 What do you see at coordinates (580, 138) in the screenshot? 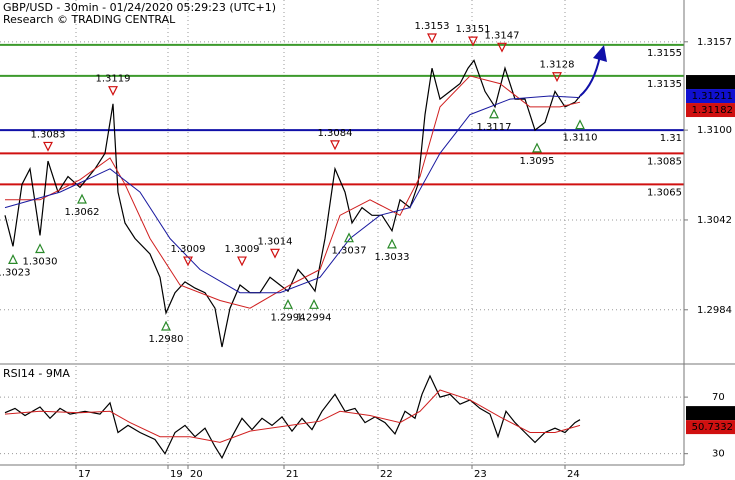
I see `annotation-label: 1.3110` at bounding box center [580, 138].